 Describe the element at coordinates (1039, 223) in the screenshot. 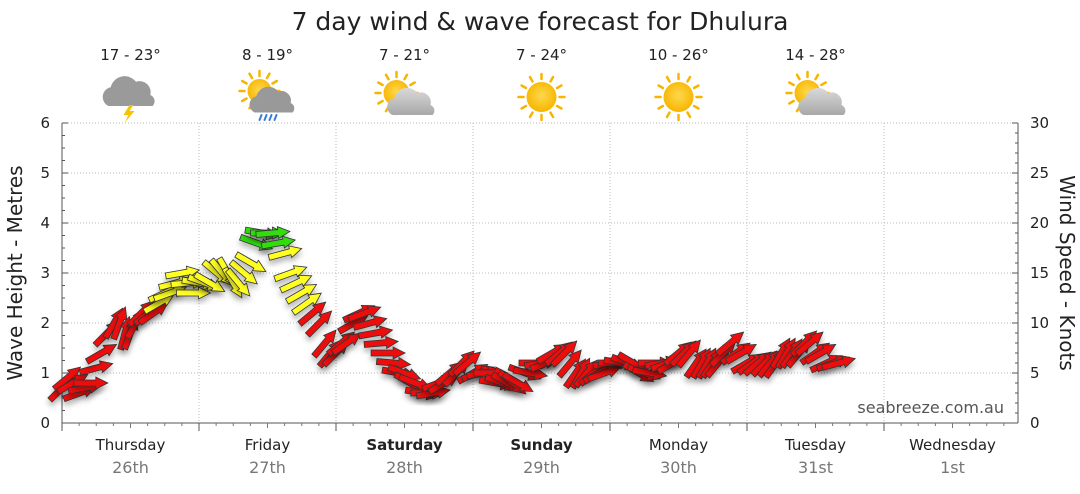

I see `right-tick-label: 20` at that location.